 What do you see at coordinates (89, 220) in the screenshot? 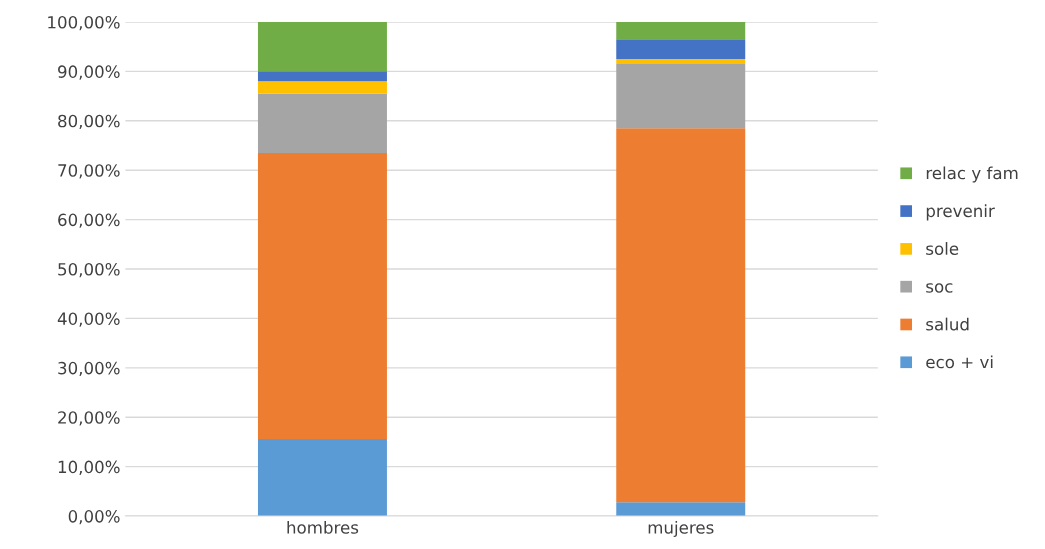
I see `y-tick-label: 60,00%` at bounding box center [89, 220].